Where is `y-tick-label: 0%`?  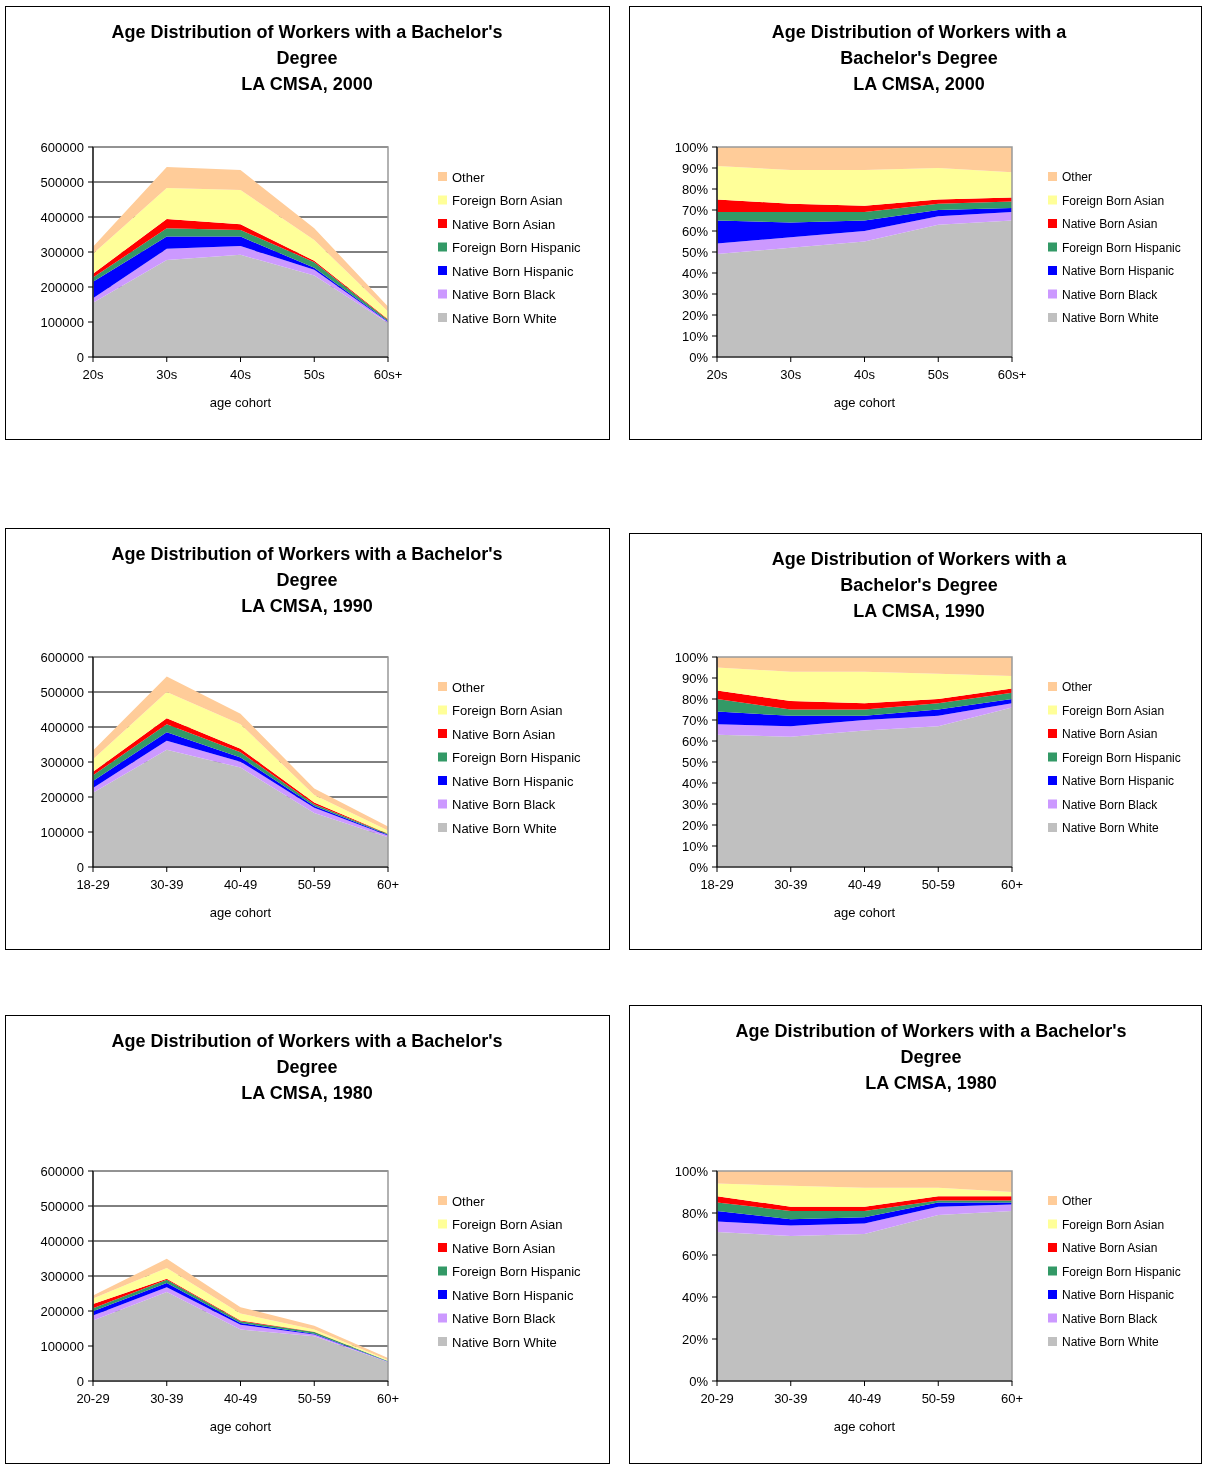
y-tick-label: 0% is located at coordinates (699, 357).